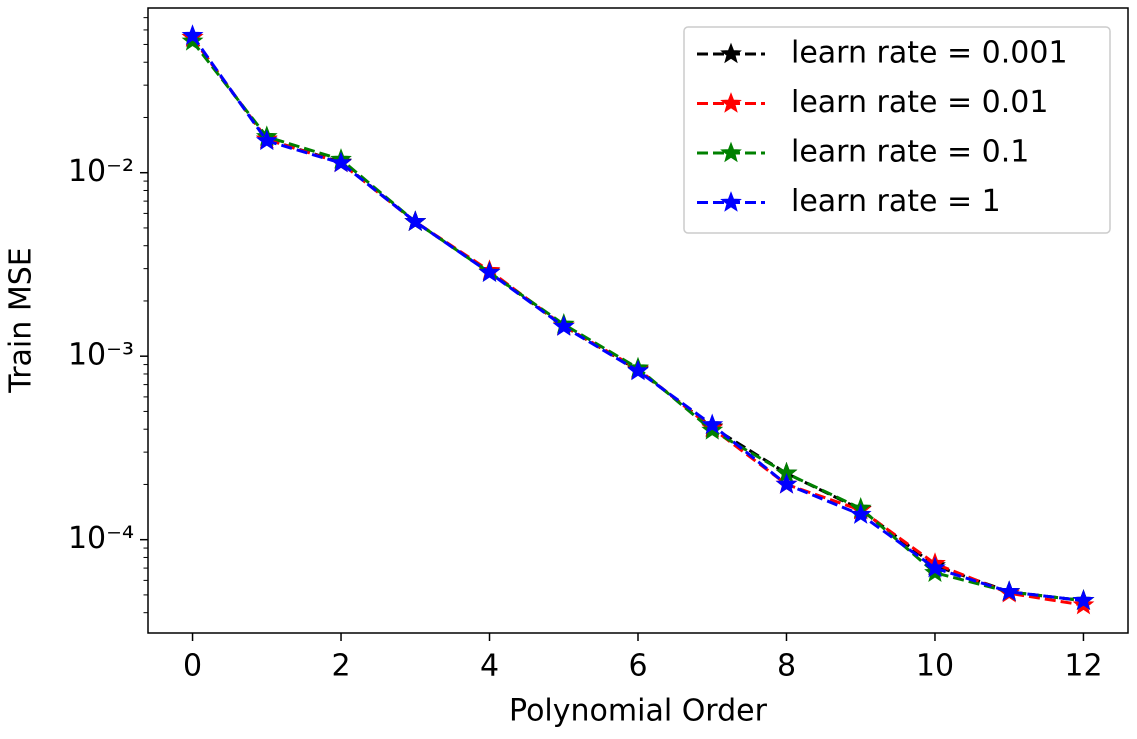  Describe the element at coordinates (1083, 666) in the screenshot. I see `x-tick-label: 12` at that location.